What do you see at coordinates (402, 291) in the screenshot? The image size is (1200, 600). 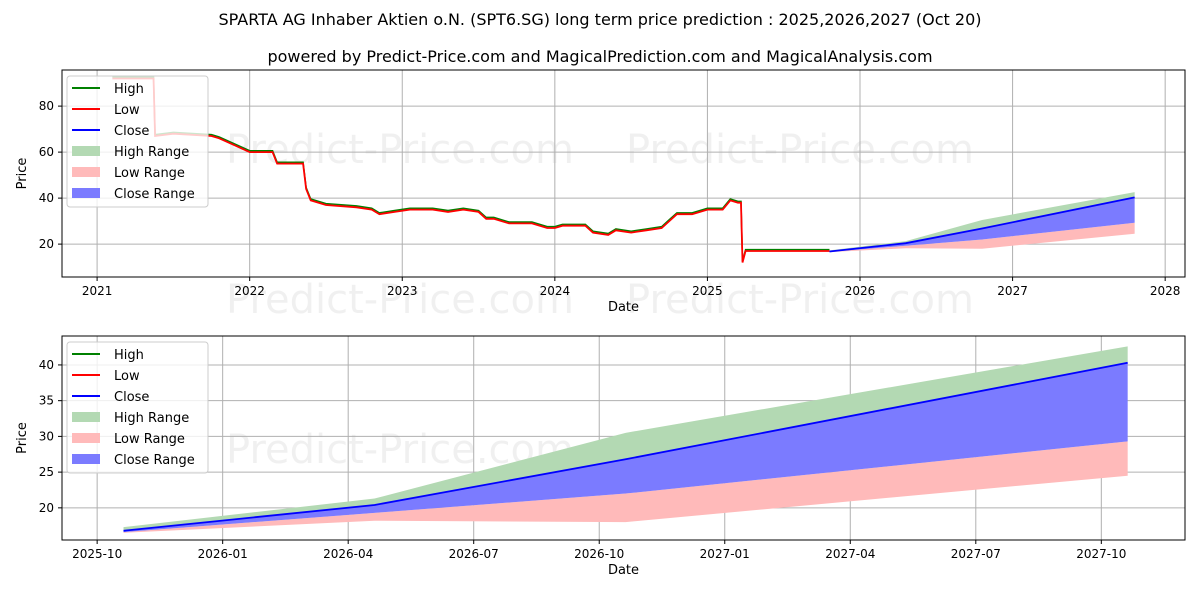 I see `x-tick-label: 2023` at bounding box center [402, 291].